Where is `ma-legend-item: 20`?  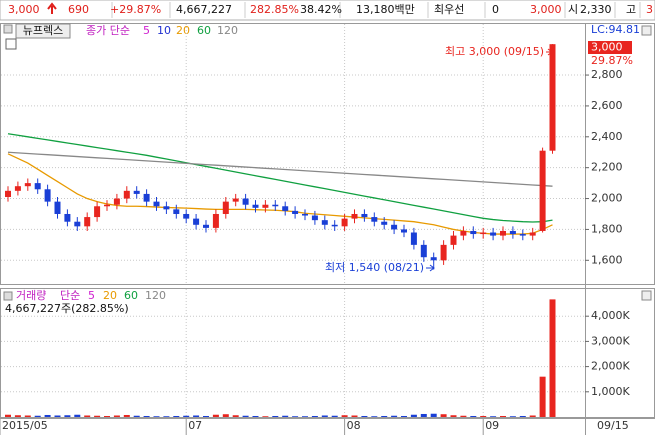 ma-legend-item: 20 is located at coordinates (110, 295).